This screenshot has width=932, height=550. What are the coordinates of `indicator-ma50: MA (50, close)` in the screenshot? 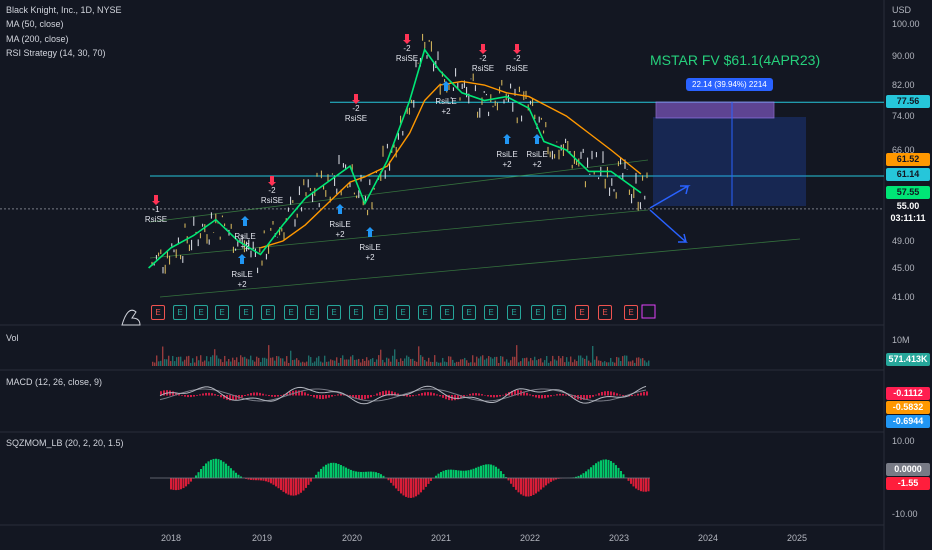 It's located at (35, 24).